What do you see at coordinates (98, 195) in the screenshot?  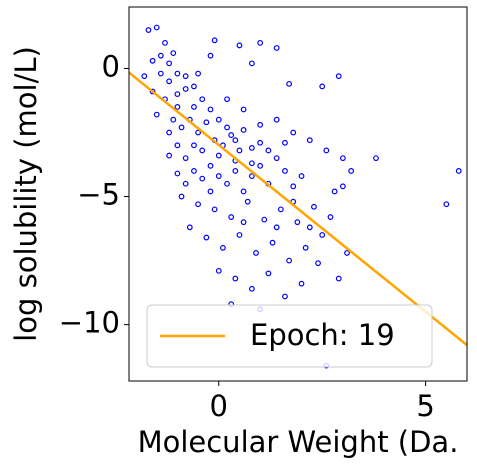 I see `y-tick-label: −5` at bounding box center [98, 195].